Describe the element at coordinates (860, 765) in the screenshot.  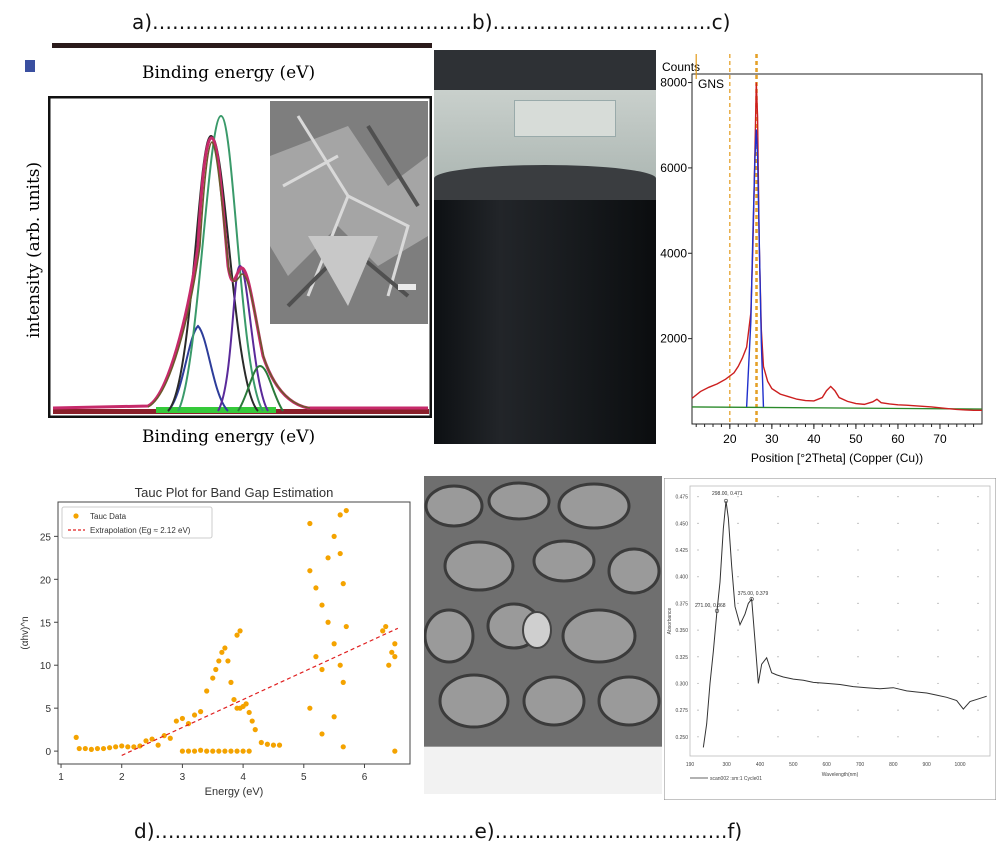
I see `uvvis-x-tick-label: 700` at that location.